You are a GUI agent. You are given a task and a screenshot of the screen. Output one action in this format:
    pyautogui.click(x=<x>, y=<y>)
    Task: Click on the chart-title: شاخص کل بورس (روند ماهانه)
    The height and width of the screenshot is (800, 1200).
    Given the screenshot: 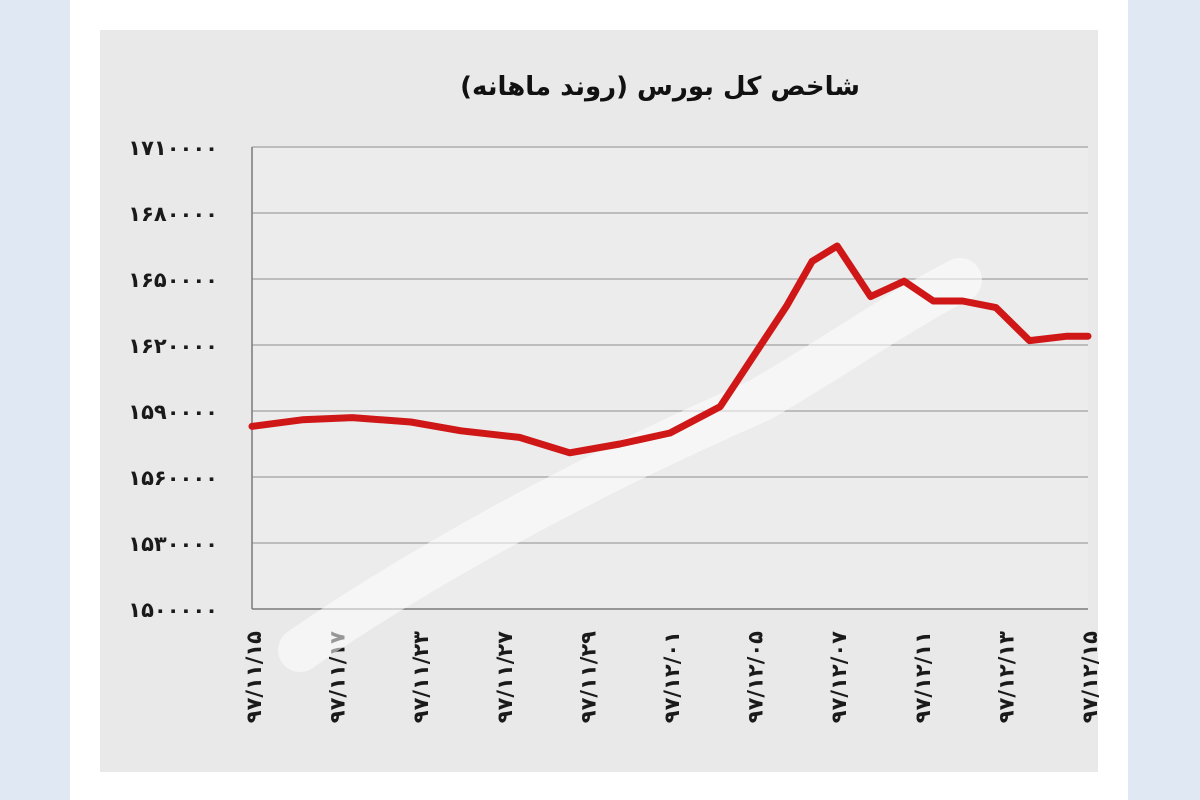 What is the action you would take?
    pyautogui.click(x=660, y=87)
    